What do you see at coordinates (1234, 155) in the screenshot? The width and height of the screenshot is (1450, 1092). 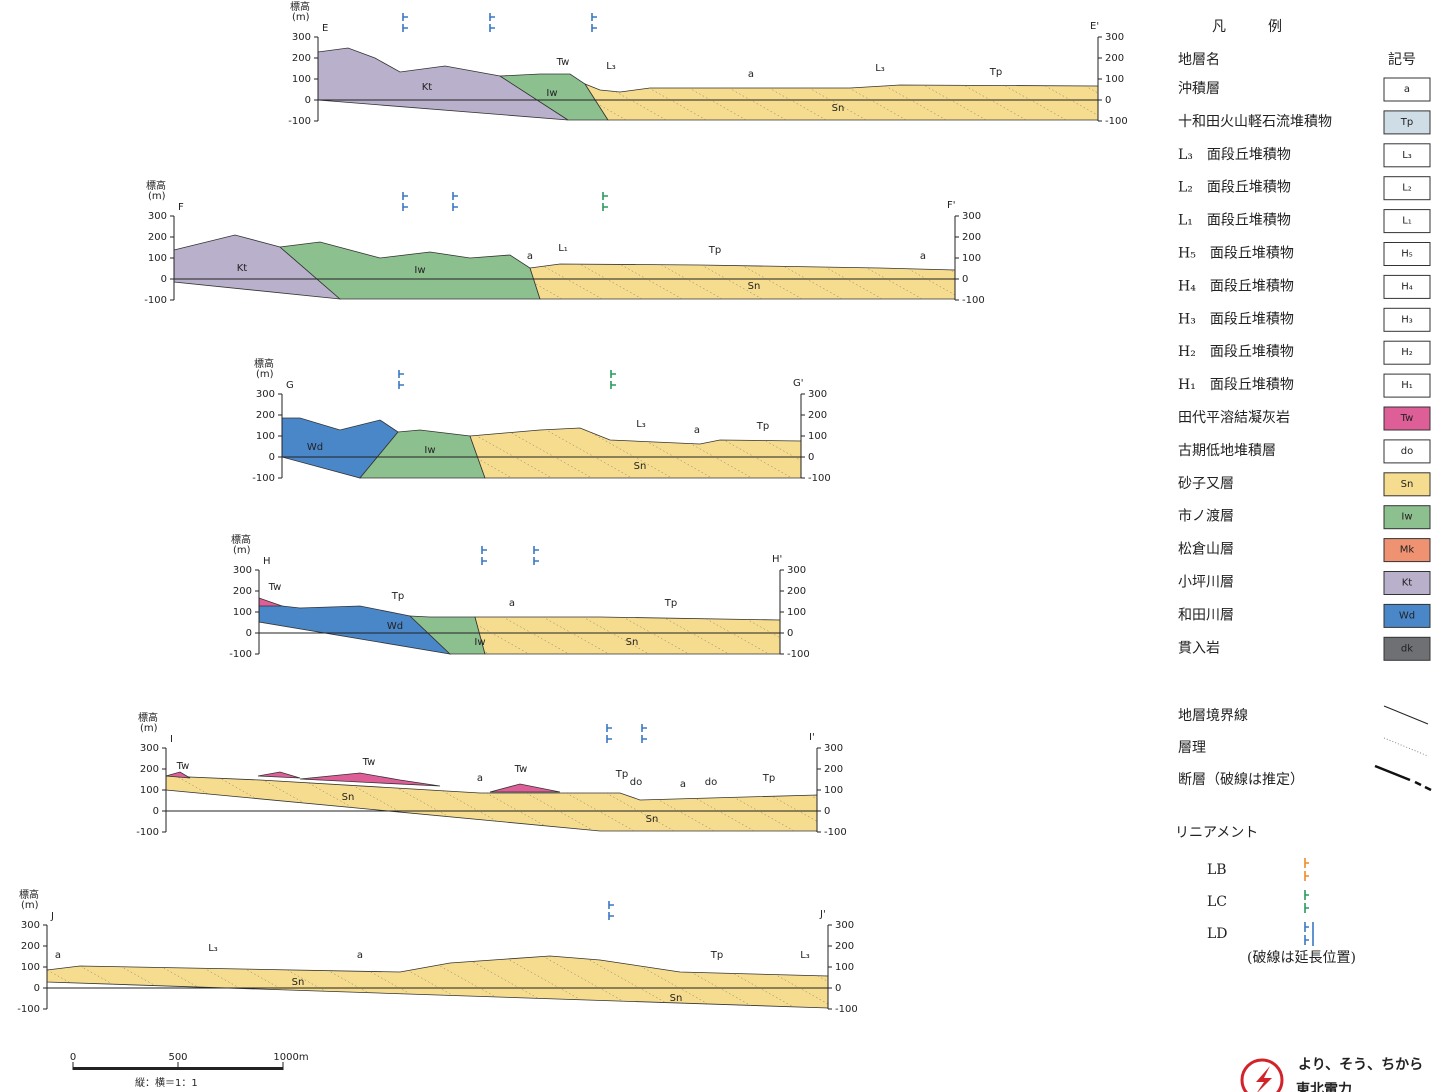 I see `legend-unit-name: L₃ 面段丘堆積物` at bounding box center [1234, 155].